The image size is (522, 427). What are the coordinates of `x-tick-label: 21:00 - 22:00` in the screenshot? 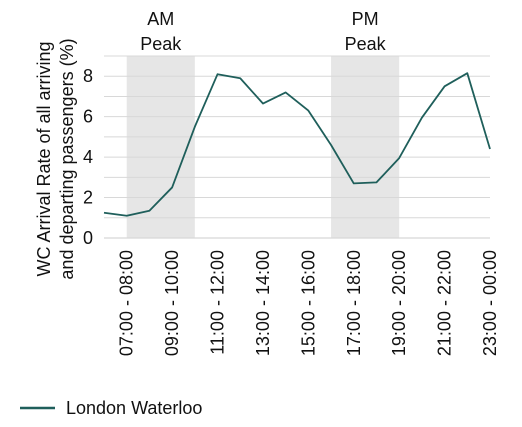 It's located at (445, 303).